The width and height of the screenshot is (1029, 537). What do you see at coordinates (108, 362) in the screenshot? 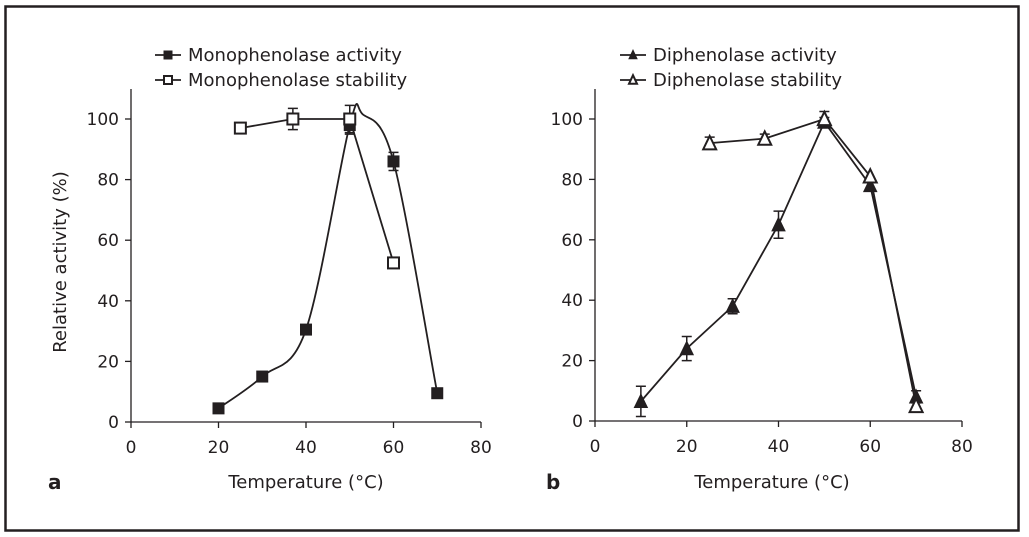
I see `panel-a-y-tick-label: 20` at bounding box center [108, 362].